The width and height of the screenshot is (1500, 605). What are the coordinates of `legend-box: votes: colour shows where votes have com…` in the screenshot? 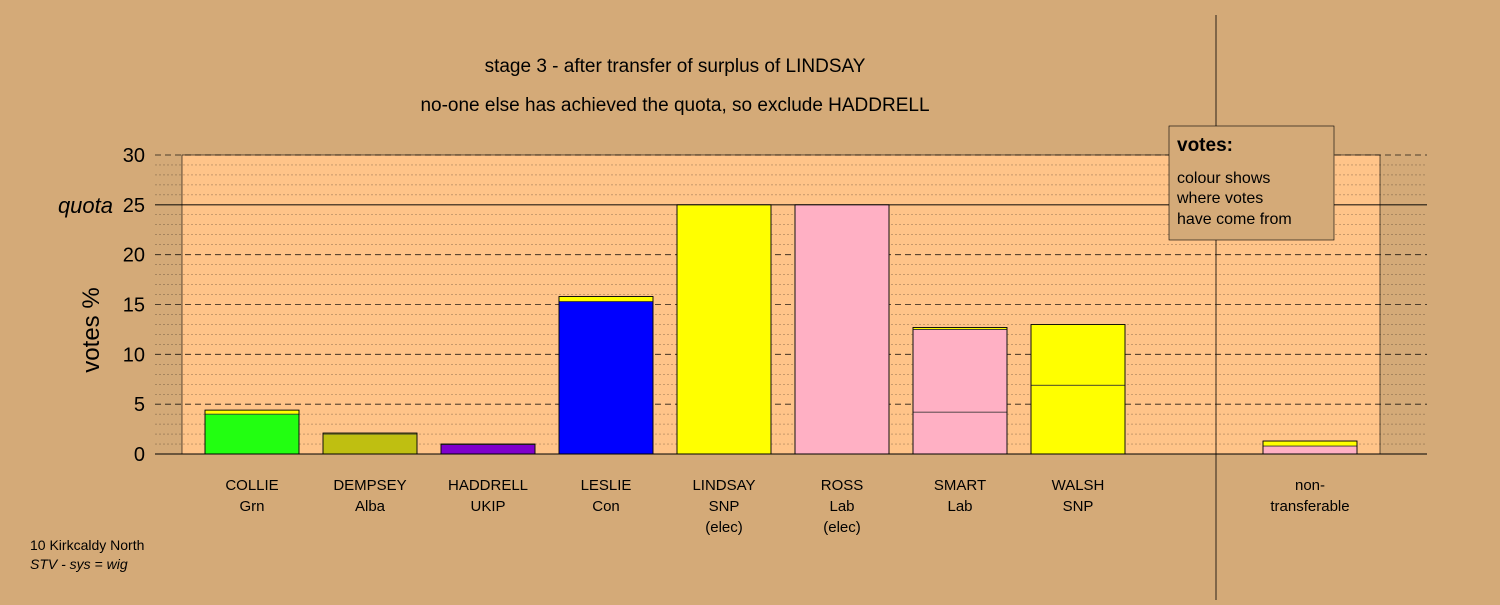 It's located at (1251, 183).